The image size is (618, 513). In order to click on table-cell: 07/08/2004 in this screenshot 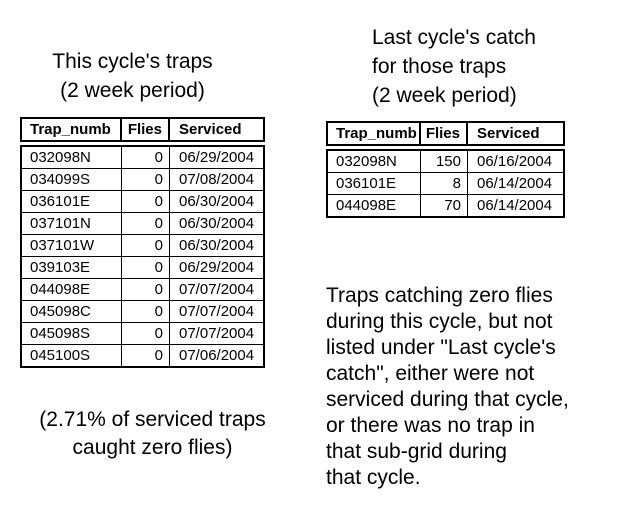, I will do `click(217, 179)`.